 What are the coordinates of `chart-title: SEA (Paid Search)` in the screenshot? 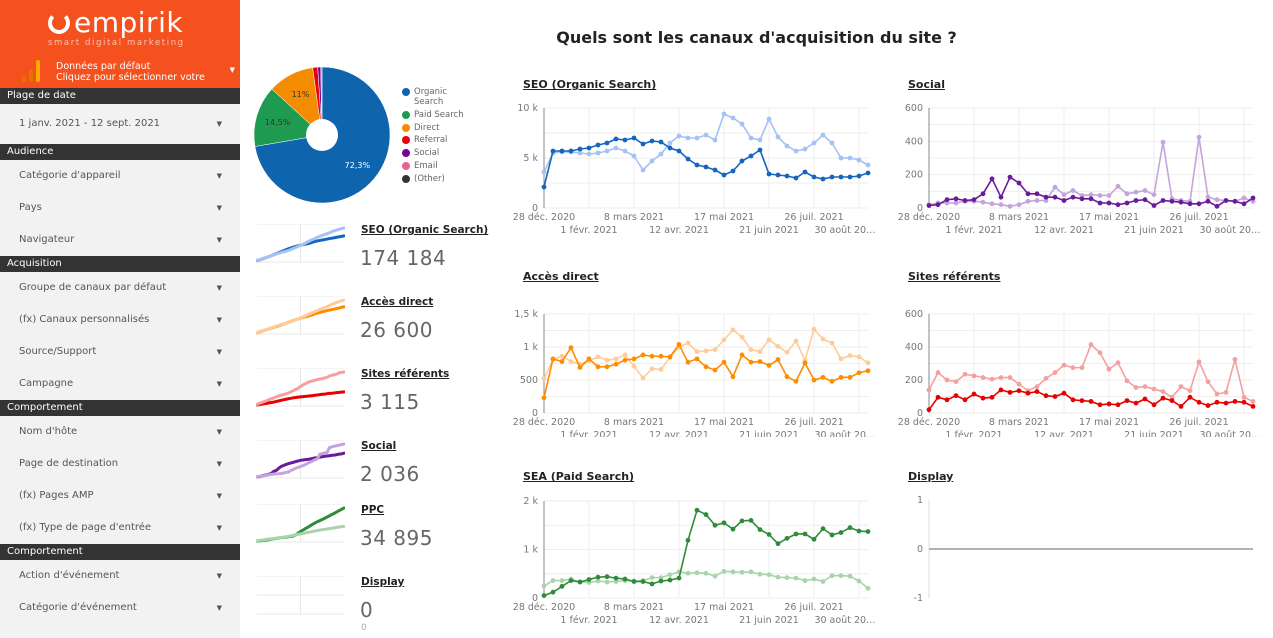 It's located at (579, 476).